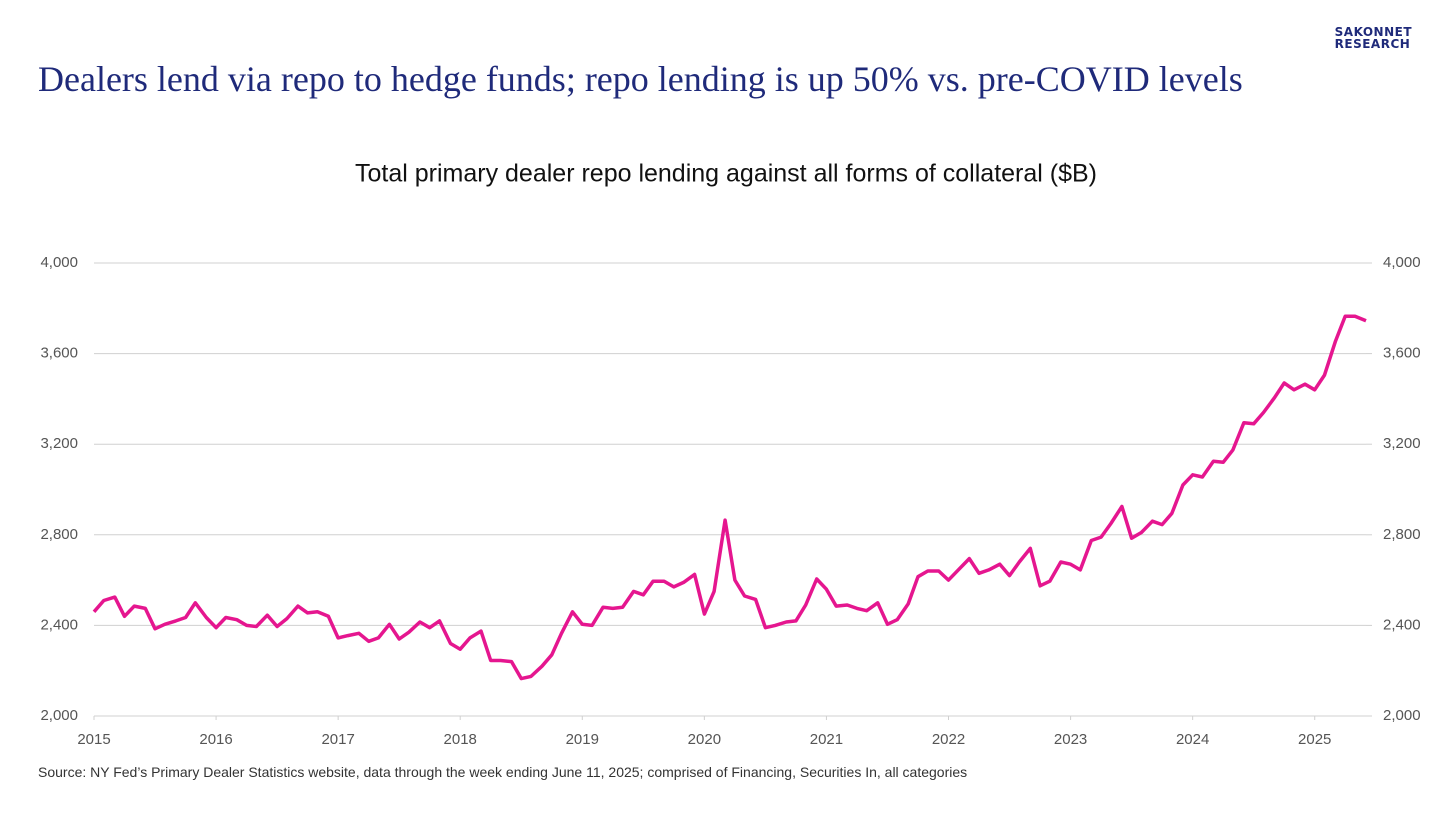 The width and height of the screenshot is (1456, 819). What do you see at coordinates (93, 739) in the screenshot?
I see `x-tick-label: 2015` at bounding box center [93, 739].